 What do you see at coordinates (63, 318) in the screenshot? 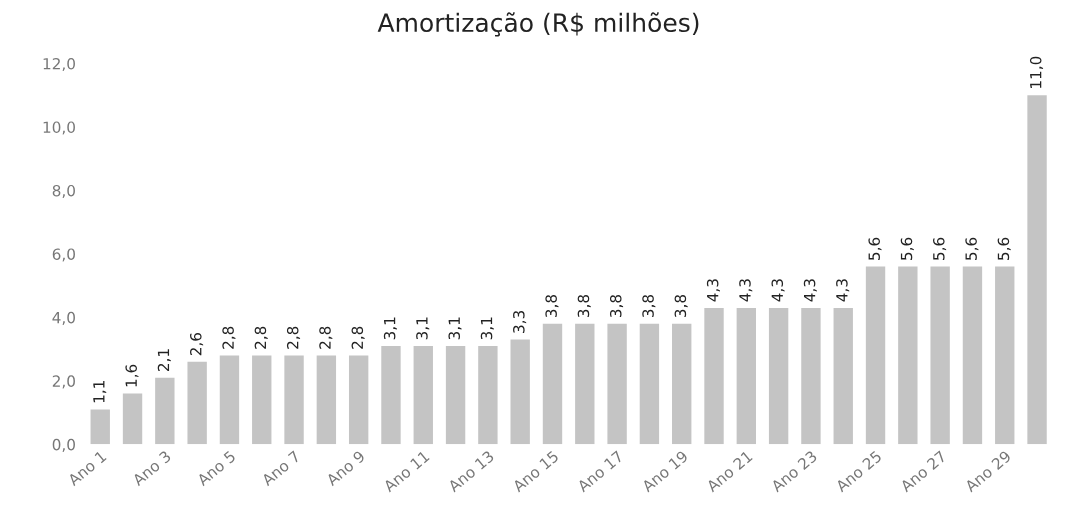
I see `y-tick-label: 4,0` at bounding box center [63, 318].